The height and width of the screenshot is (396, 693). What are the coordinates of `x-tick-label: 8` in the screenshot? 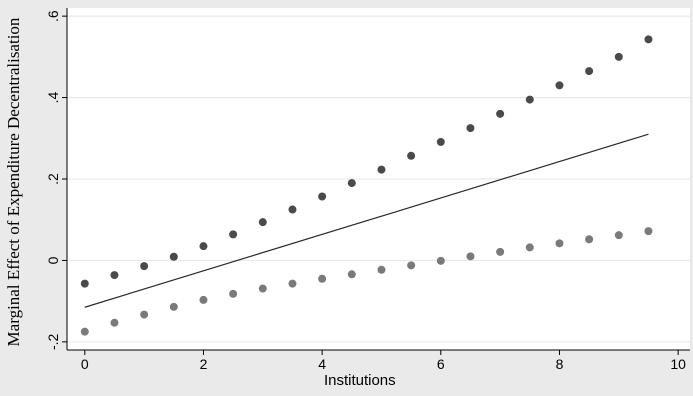 It's located at (560, 364).